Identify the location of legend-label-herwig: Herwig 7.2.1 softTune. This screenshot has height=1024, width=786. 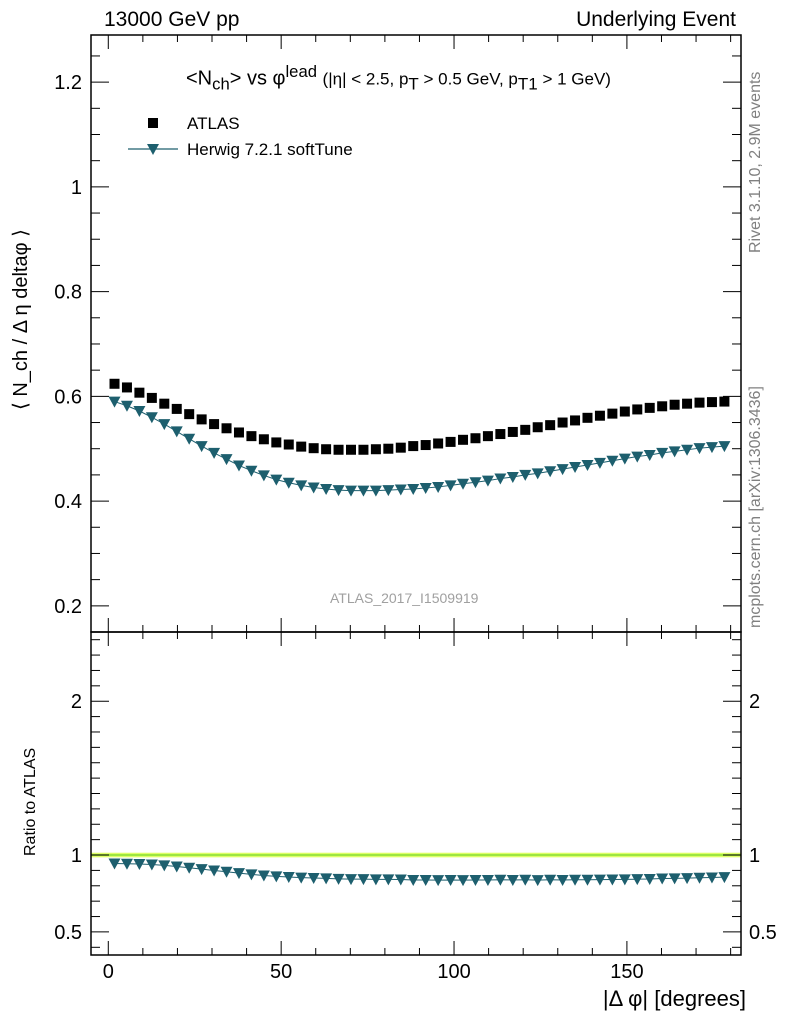
(270, 149).